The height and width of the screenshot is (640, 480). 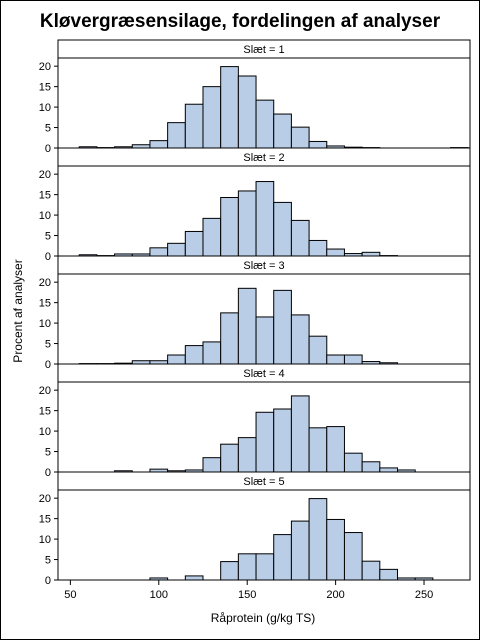 What do you see at coordinates (424, 595) in the screenshot?
I see `x-tick-label: 250` at bounding box center [424, 595].